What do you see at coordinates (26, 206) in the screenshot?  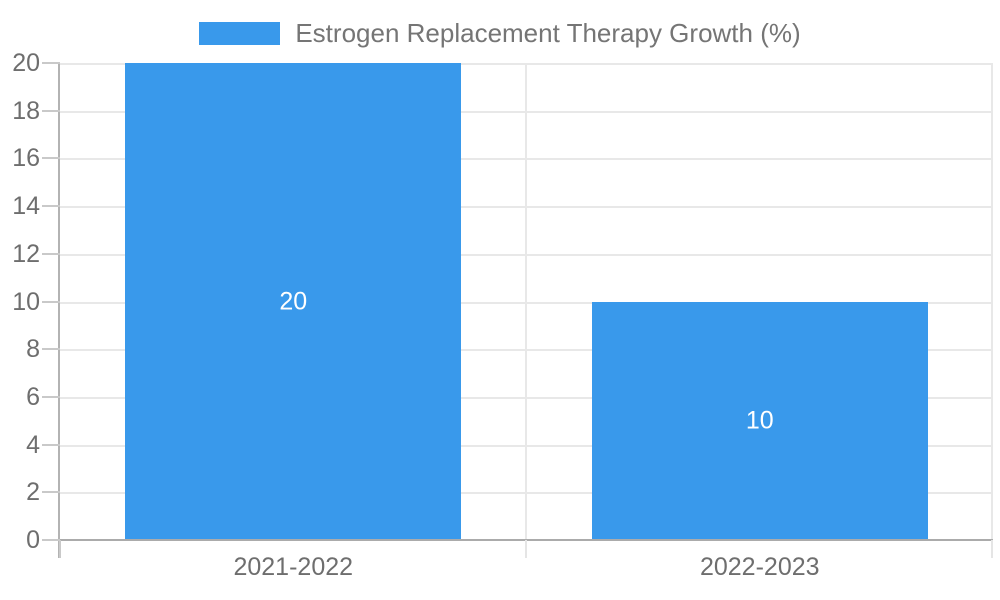 I see `y-tick-label: 14` at bounding box center [26, 206].